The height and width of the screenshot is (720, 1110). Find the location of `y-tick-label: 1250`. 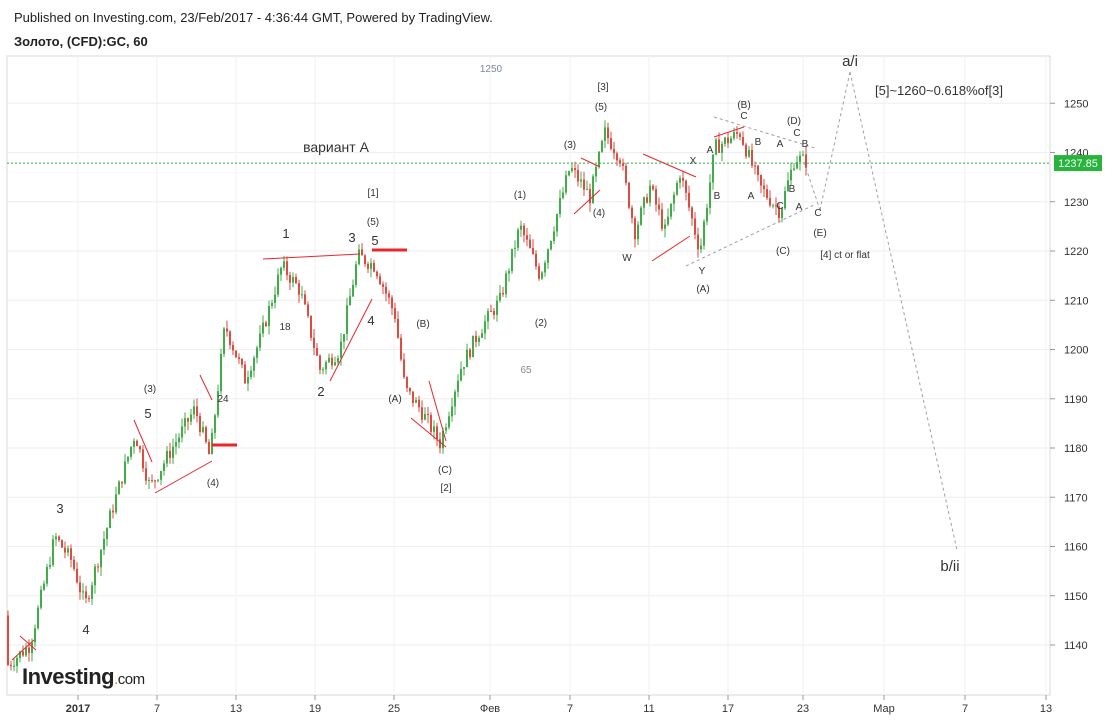

y-tick-label: 1250 is located at coordinates (1076, 104).